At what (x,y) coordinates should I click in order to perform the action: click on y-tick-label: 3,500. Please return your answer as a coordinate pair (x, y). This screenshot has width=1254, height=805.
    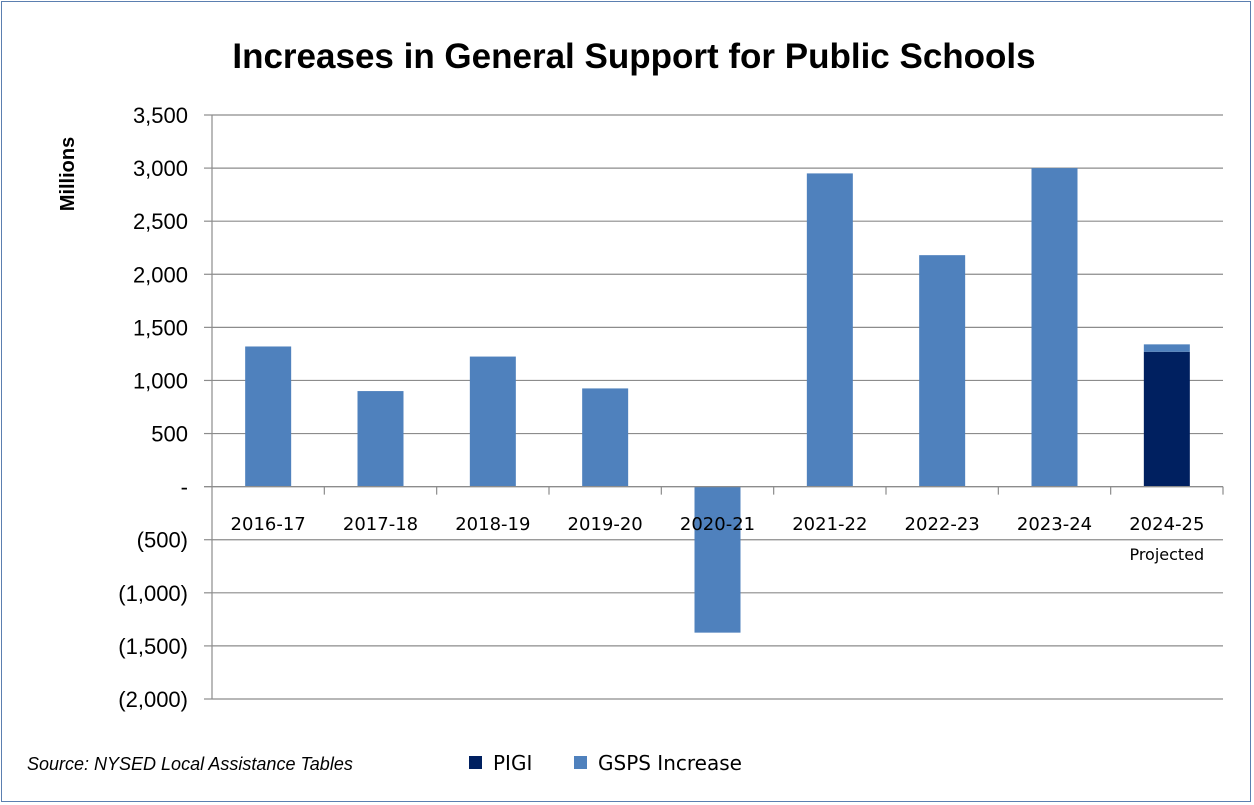
    Looking at the image, I should click on (160, 115).